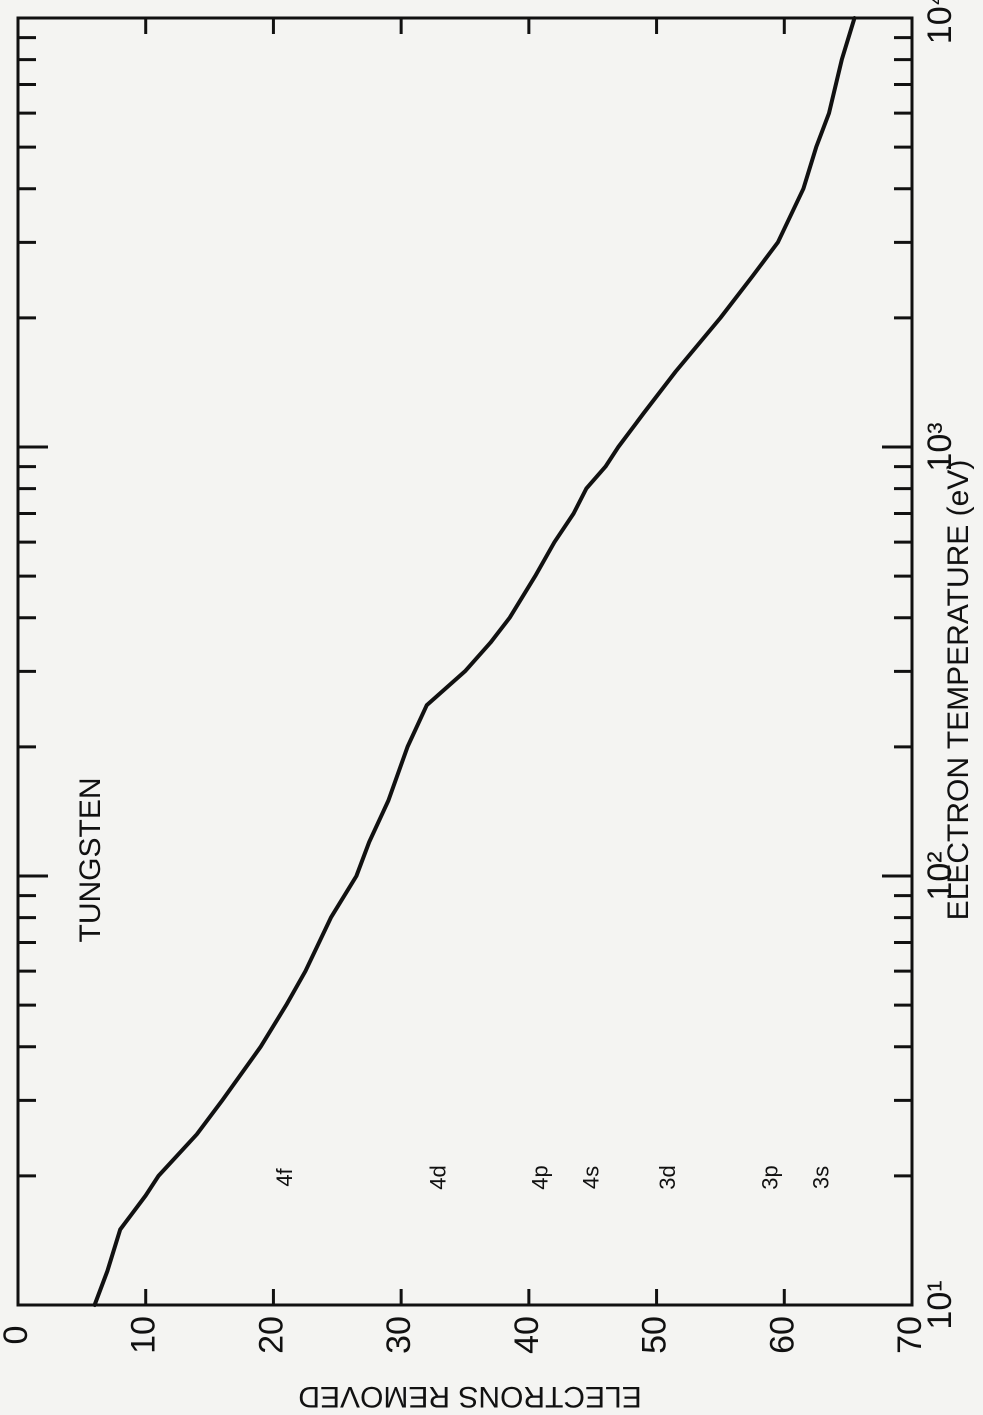 The height and width of the screenshot is (1415, 983). What do you see at coordinates (399, 1335) in the screenshot?
I see `y-tick-label: 30` at bounding box center [399, 1335].